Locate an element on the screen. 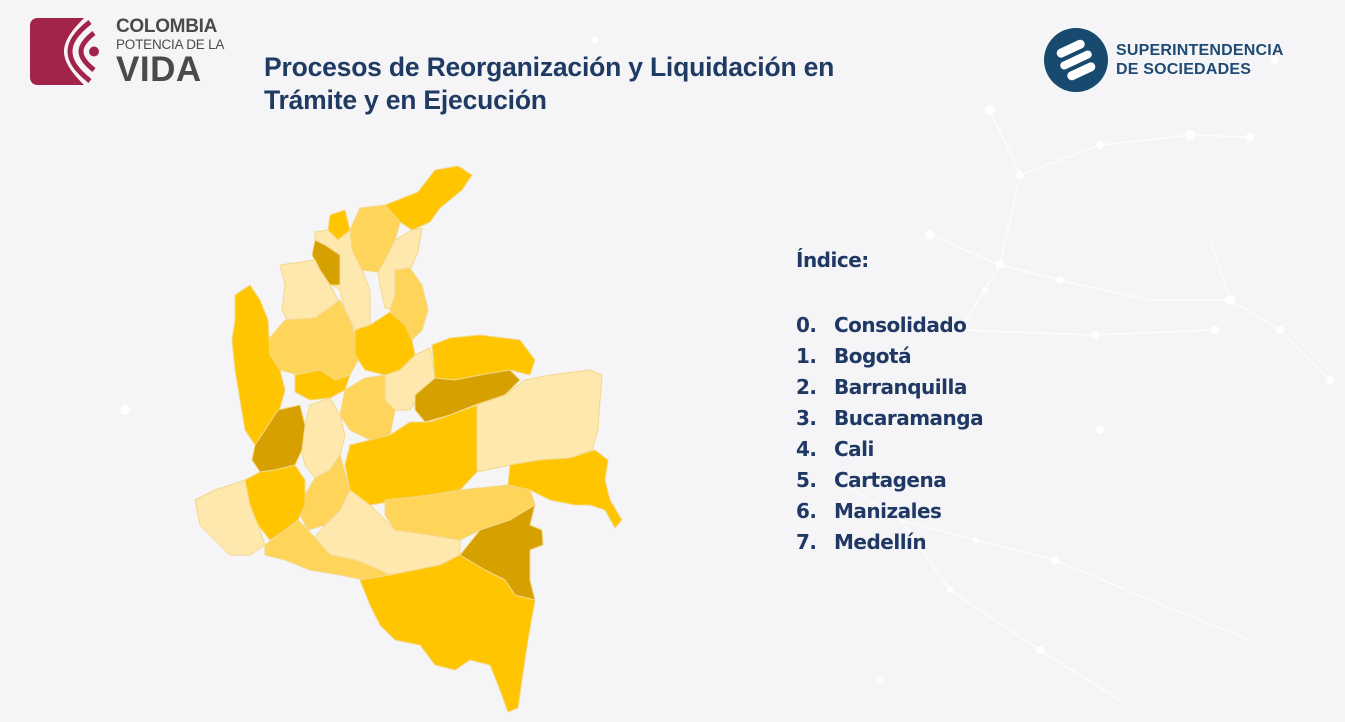  index-item-barranquilla: 2. Barranquilla is located at coordinates (881, 387).